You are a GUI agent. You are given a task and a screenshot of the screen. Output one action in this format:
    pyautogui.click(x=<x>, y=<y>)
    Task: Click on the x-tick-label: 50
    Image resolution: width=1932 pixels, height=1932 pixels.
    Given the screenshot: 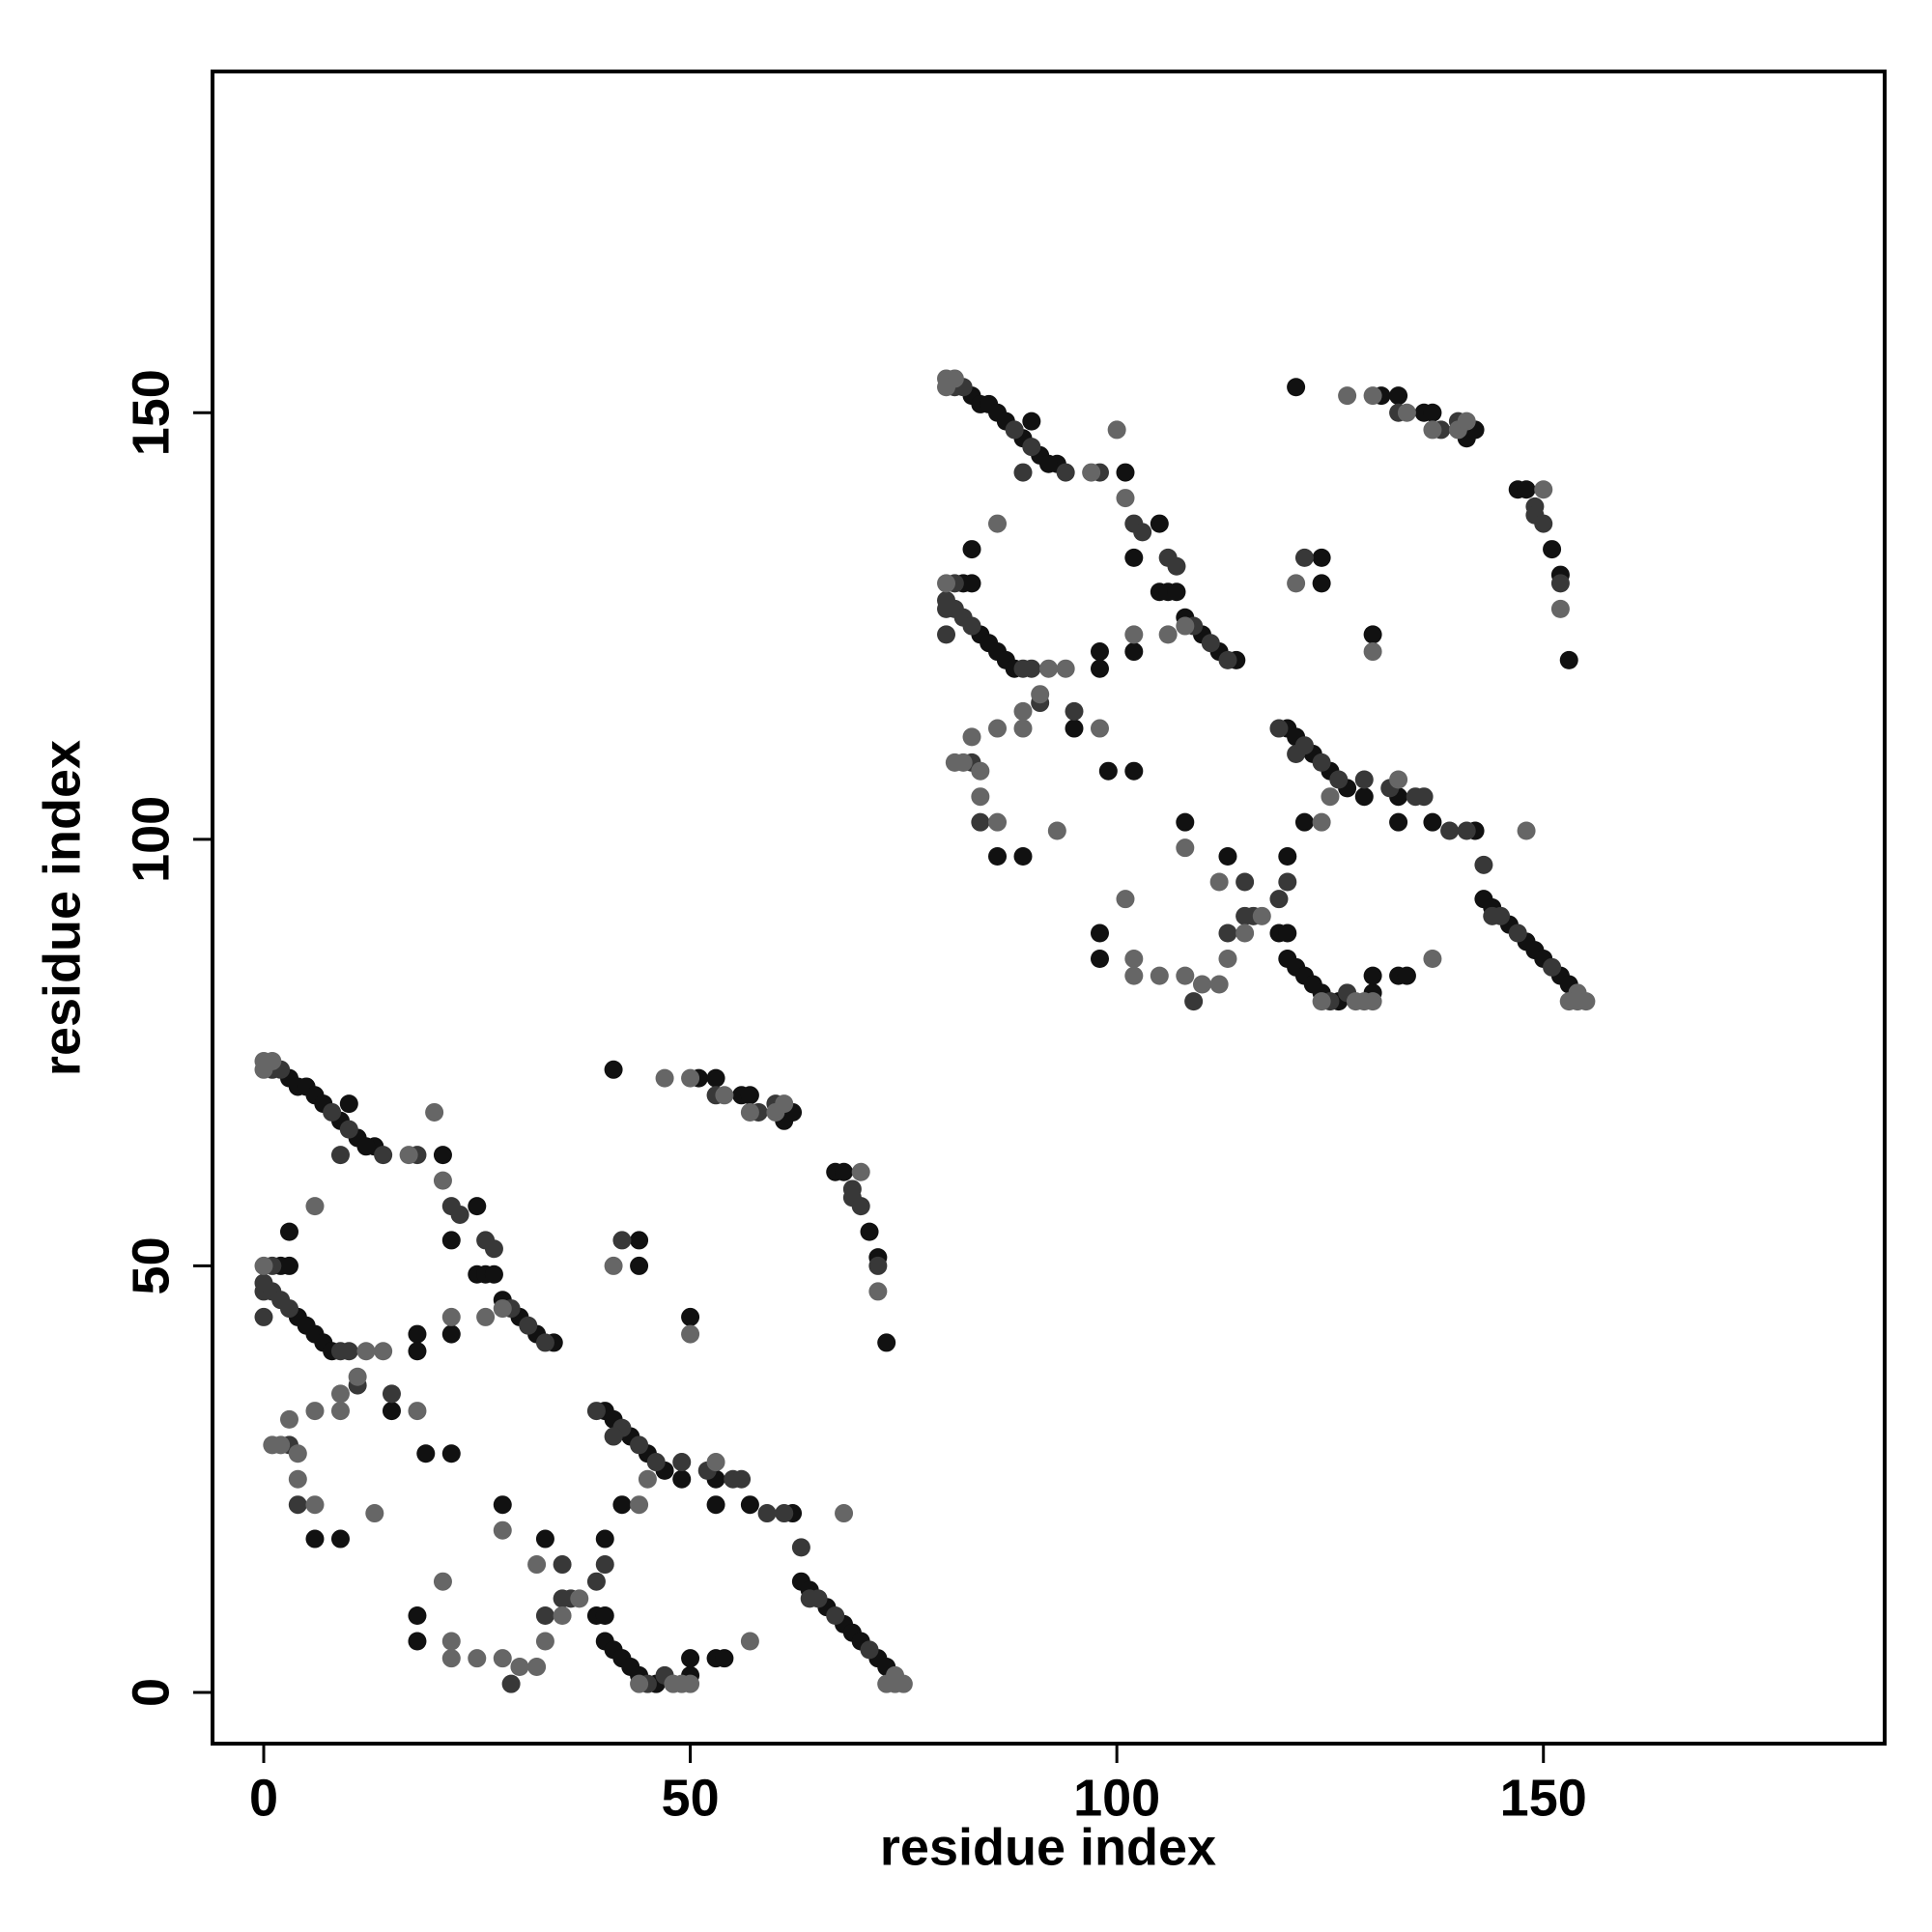 What is the action you would take?
    pyautogui.click(x=691, y=1798)
    